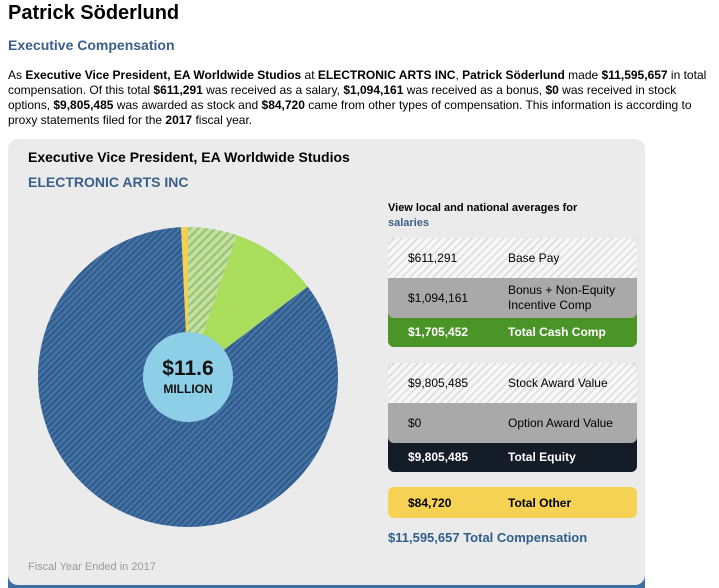 The height and width of the screenshot is (588, 719). I want to click on option-award-label: Option Award Value, so click(560, 422).